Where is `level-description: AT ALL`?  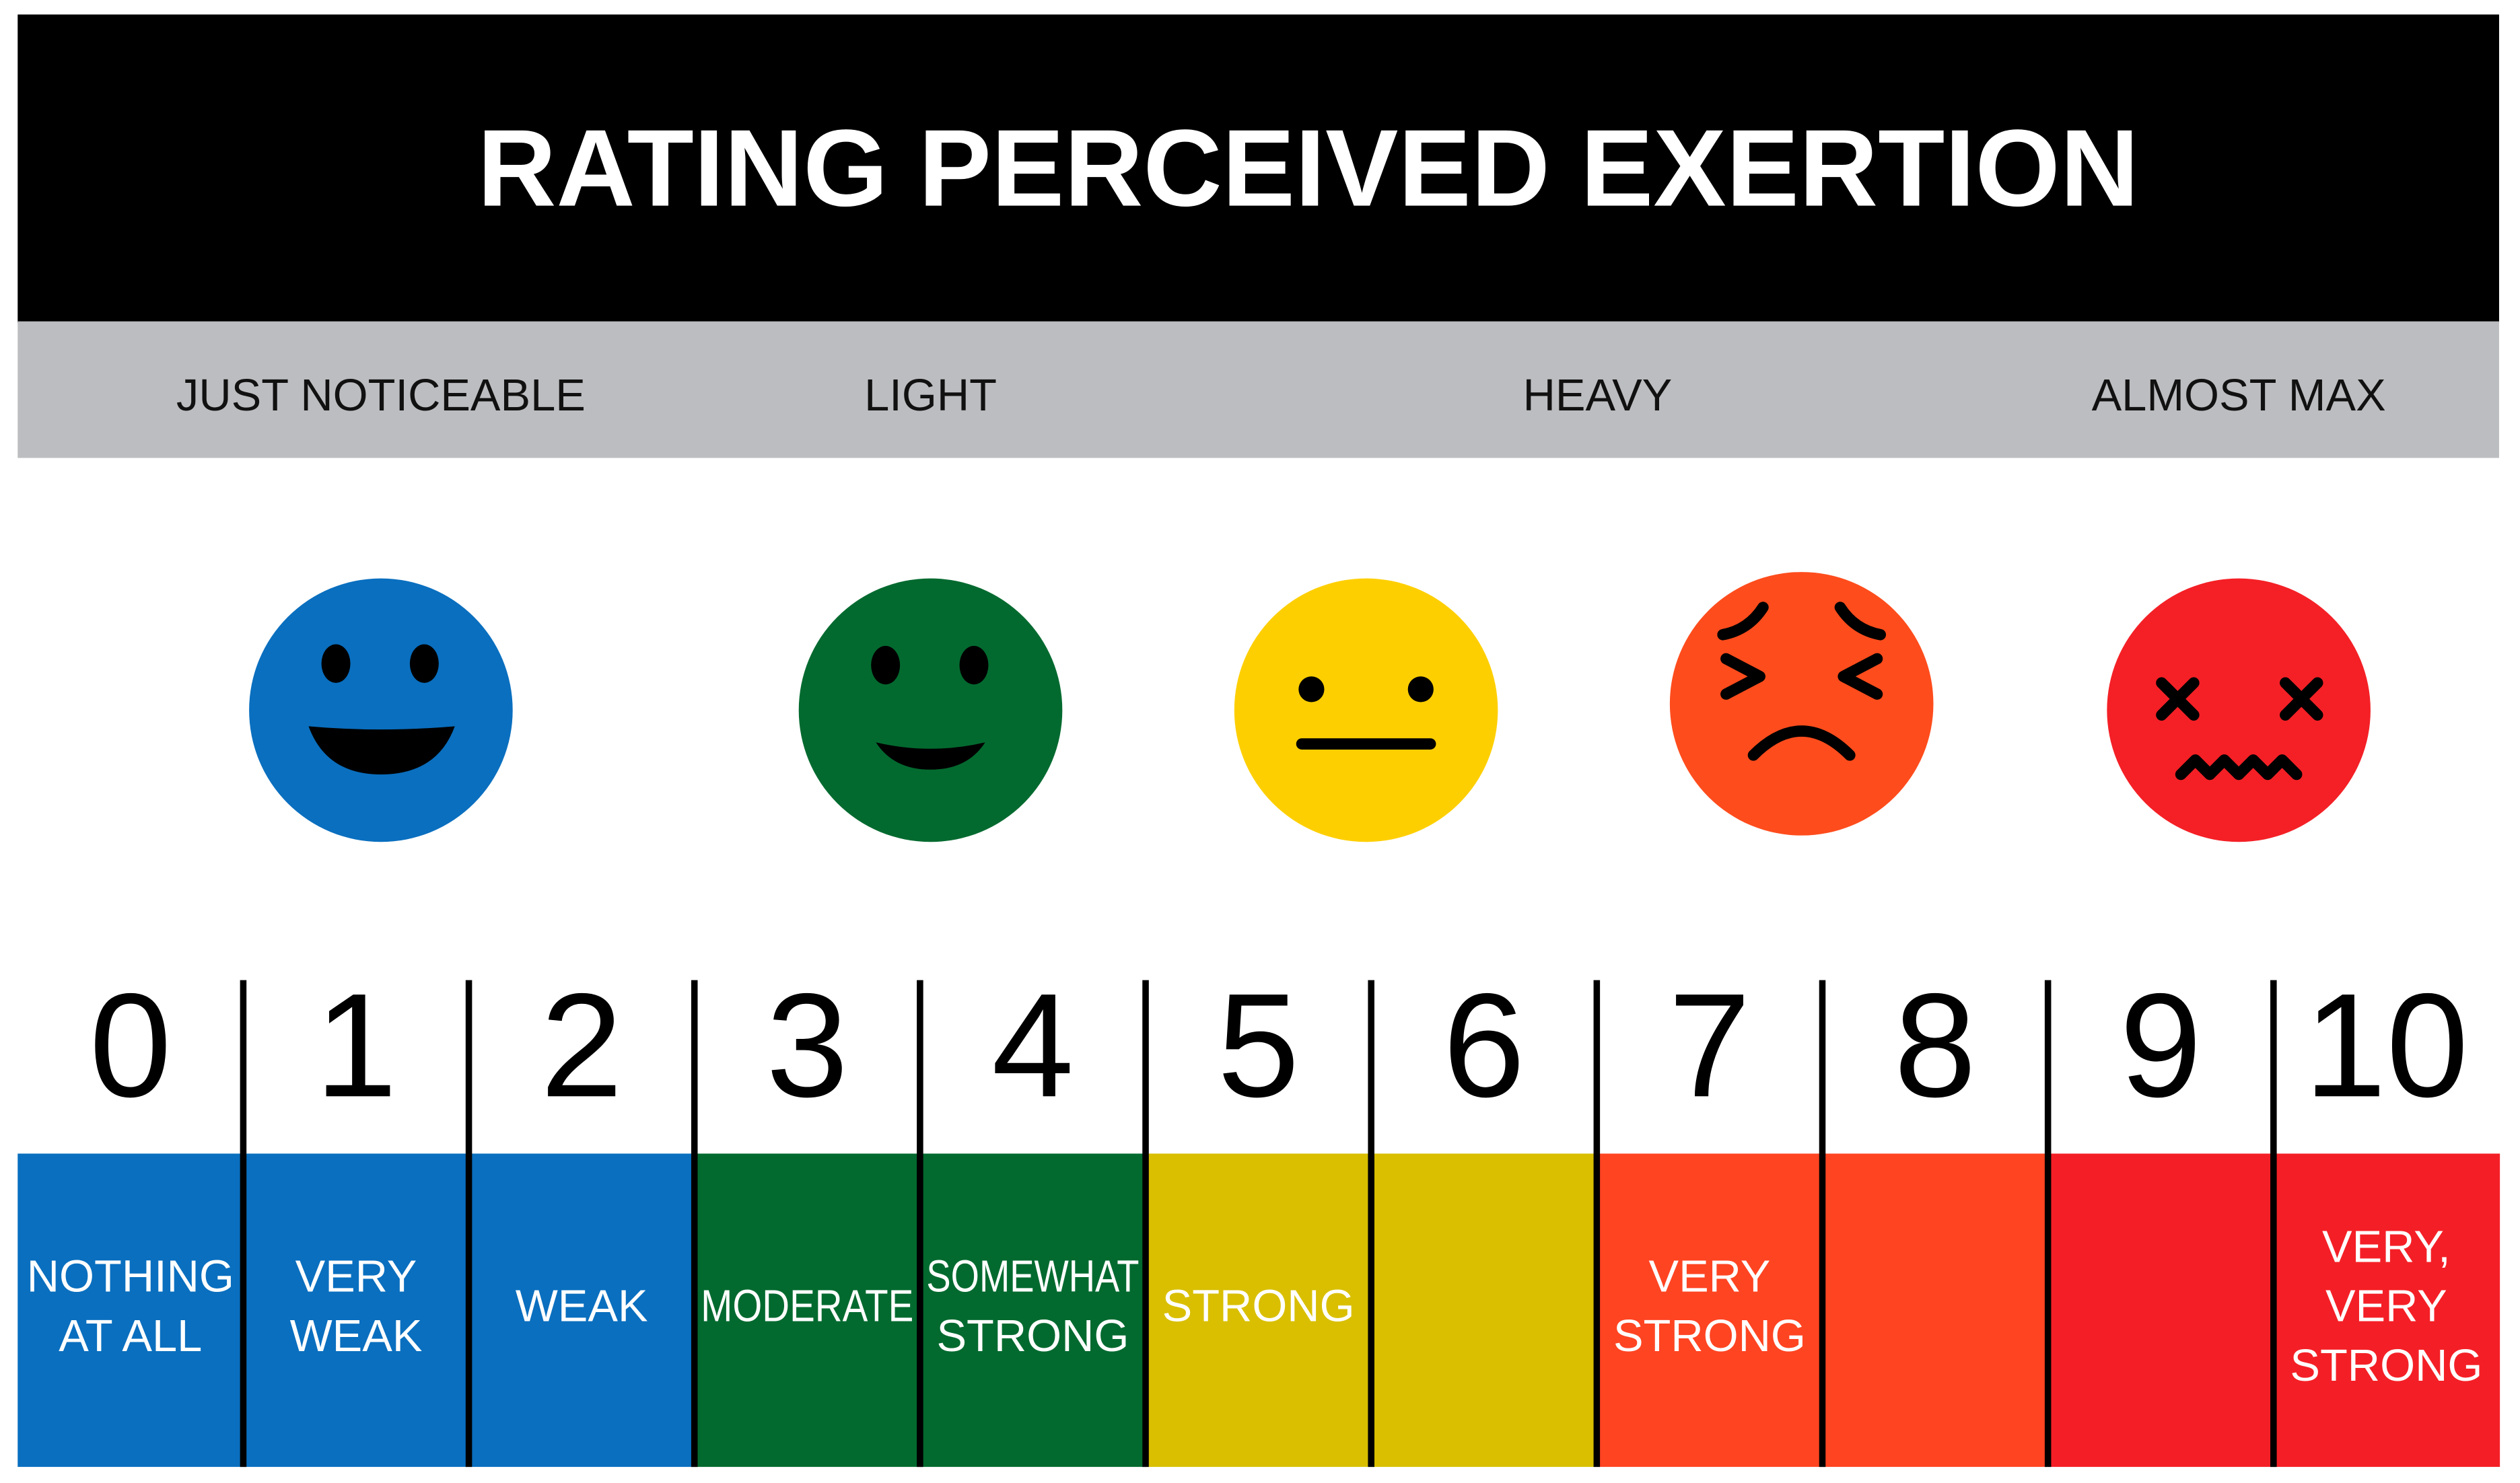 level-description: AT ALL is located at coordinates (131, 1336).